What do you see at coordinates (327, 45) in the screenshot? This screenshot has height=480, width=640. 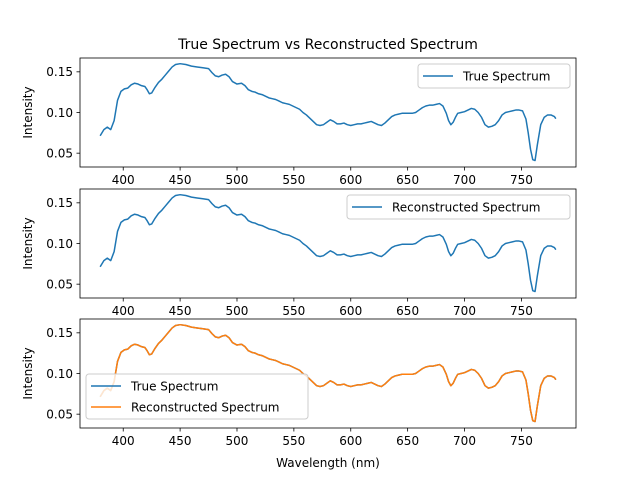 I see `chart-title: True Spectrum vs Reconstructed Spectrum` at bounding box center [327, 45].